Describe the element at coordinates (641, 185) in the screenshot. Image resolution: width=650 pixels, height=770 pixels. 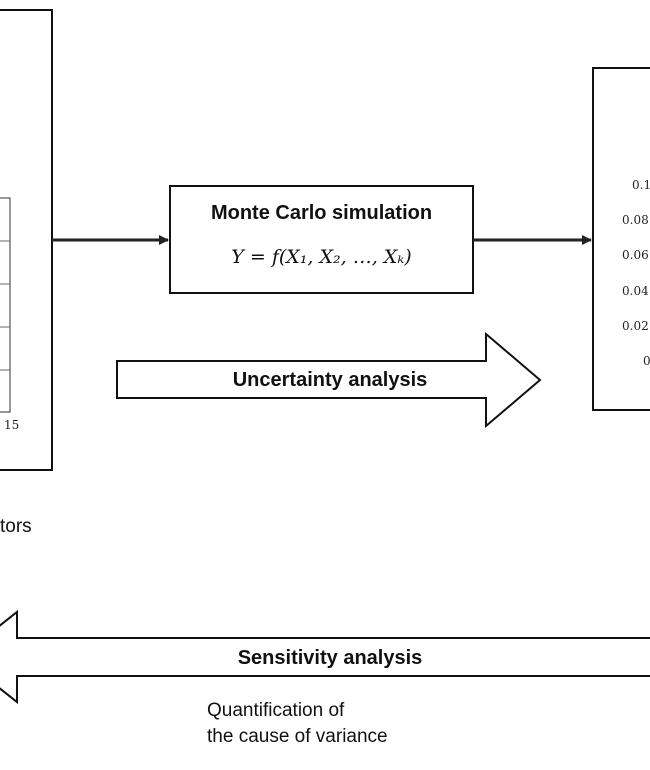
I see `right-chart-y-tick: 0.1` at that location.